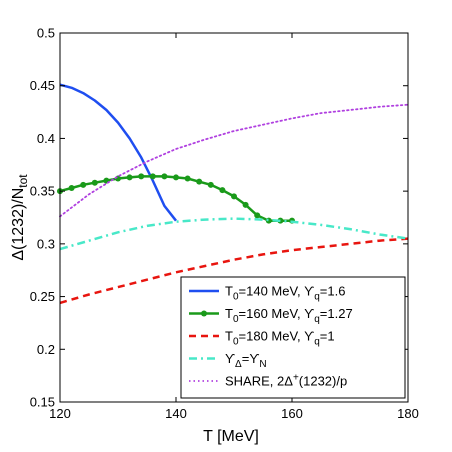 This screenshot has width=452, height=452. Describe the element at coordinates (60, 413) in the screenshot. I see `x-tick-label: 120` at that location.